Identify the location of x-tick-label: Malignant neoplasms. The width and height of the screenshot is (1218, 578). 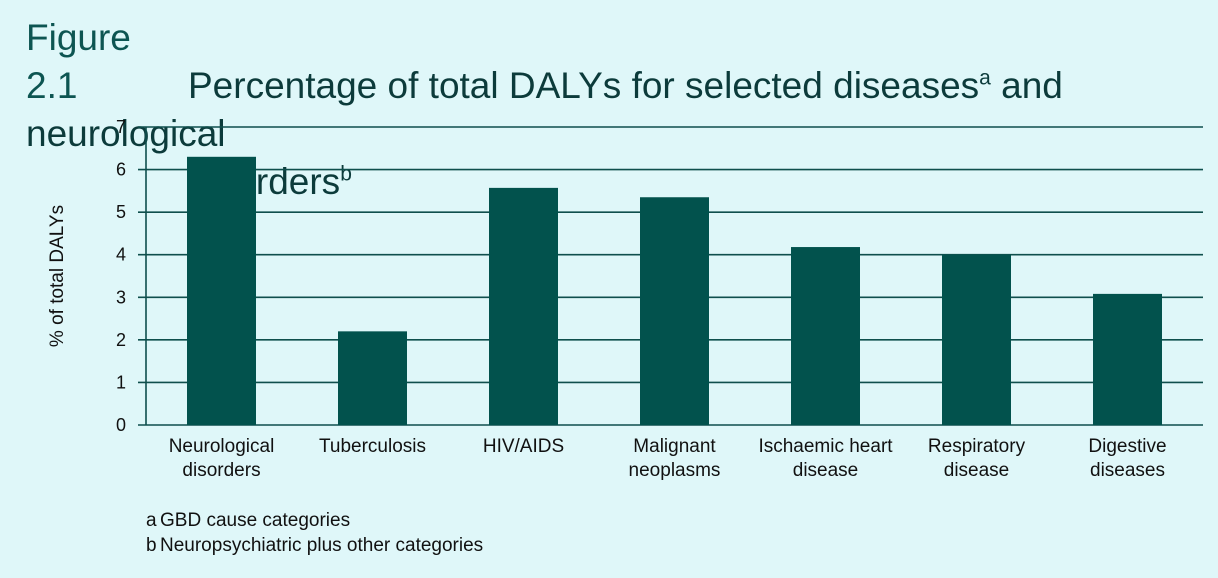
(675, 458).